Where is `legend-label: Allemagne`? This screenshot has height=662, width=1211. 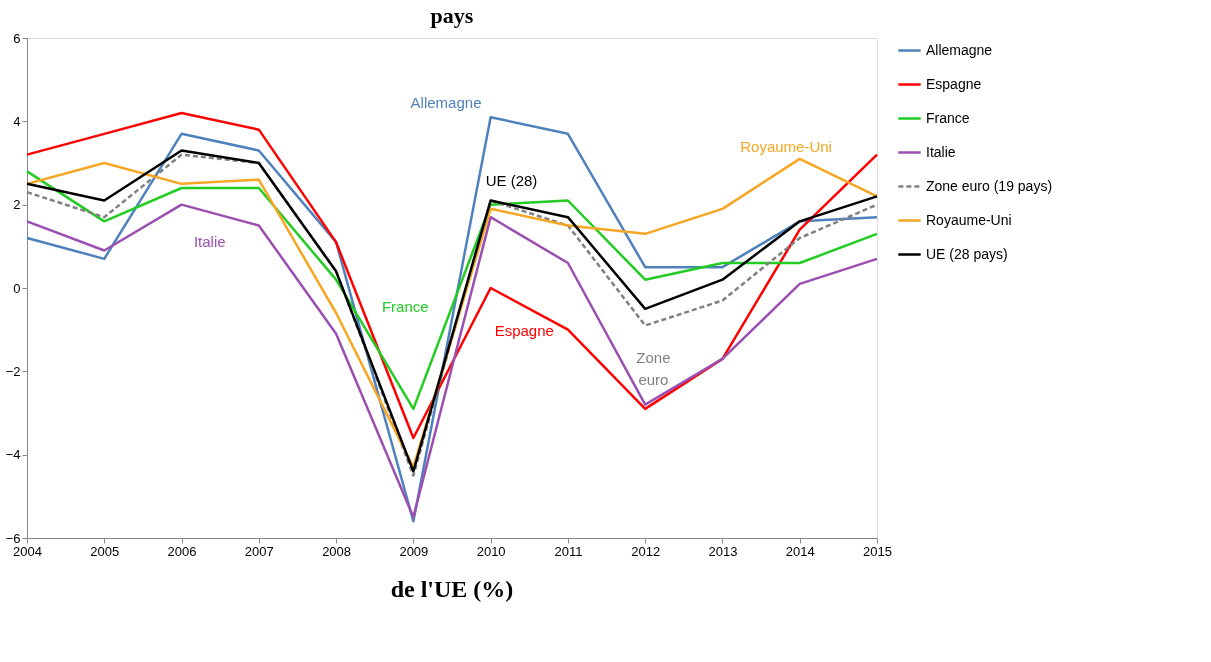 legend-label: Allemagne is located at coordinates (959, 49).